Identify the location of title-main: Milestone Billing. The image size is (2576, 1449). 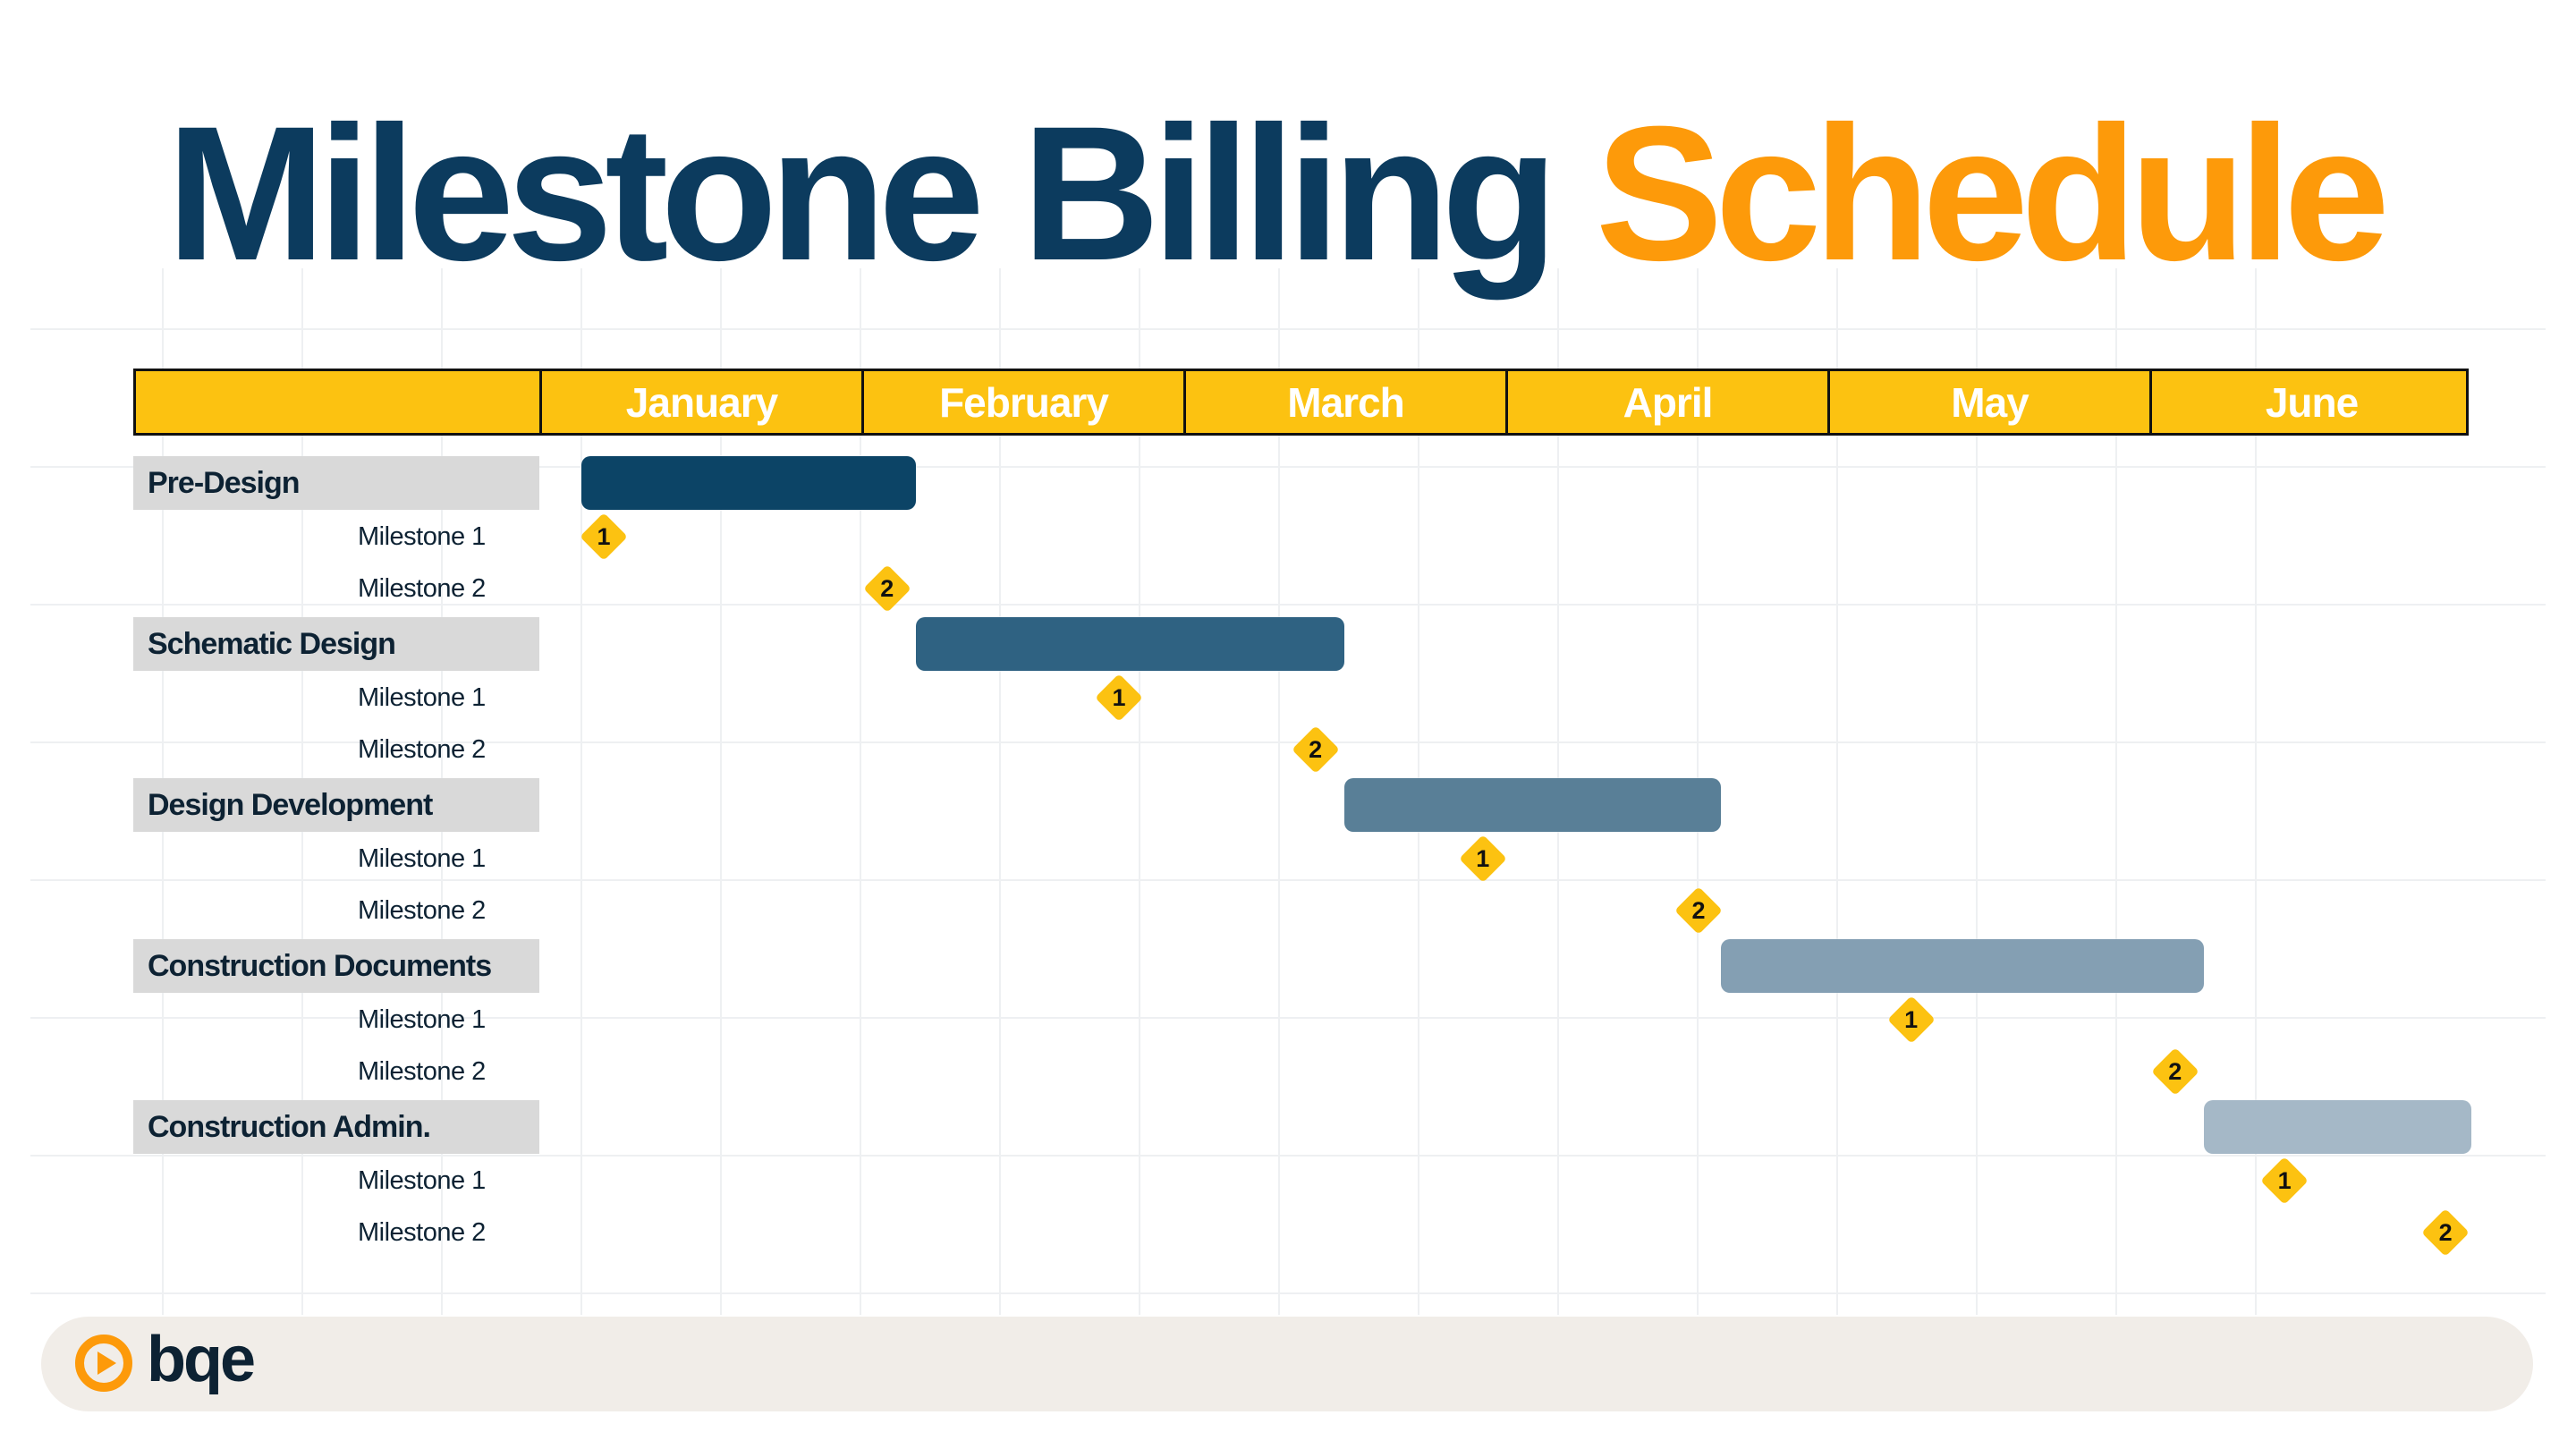
(862, 194).